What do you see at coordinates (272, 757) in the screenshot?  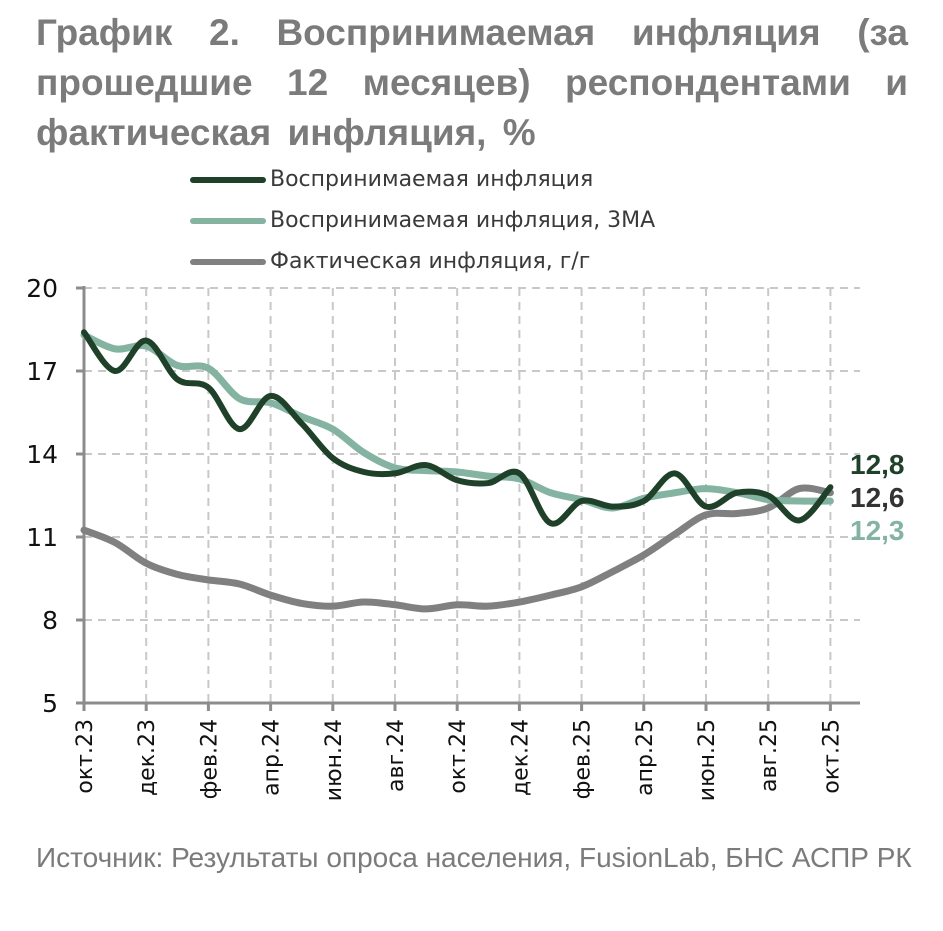 I see `x-tick-label: апр.24` at bounding box center [272, 757].